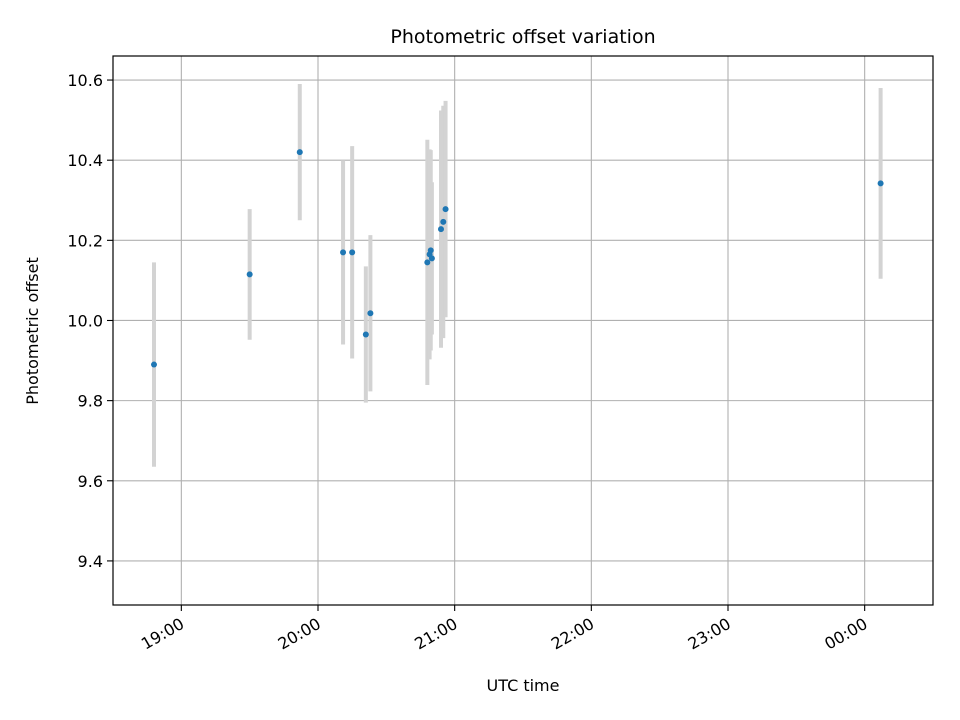 This screenshot has height=720, width=960. Describe the element at coordinates (162, 634) in the screenshot. I see `x-tick-label: 19:00` at that location.